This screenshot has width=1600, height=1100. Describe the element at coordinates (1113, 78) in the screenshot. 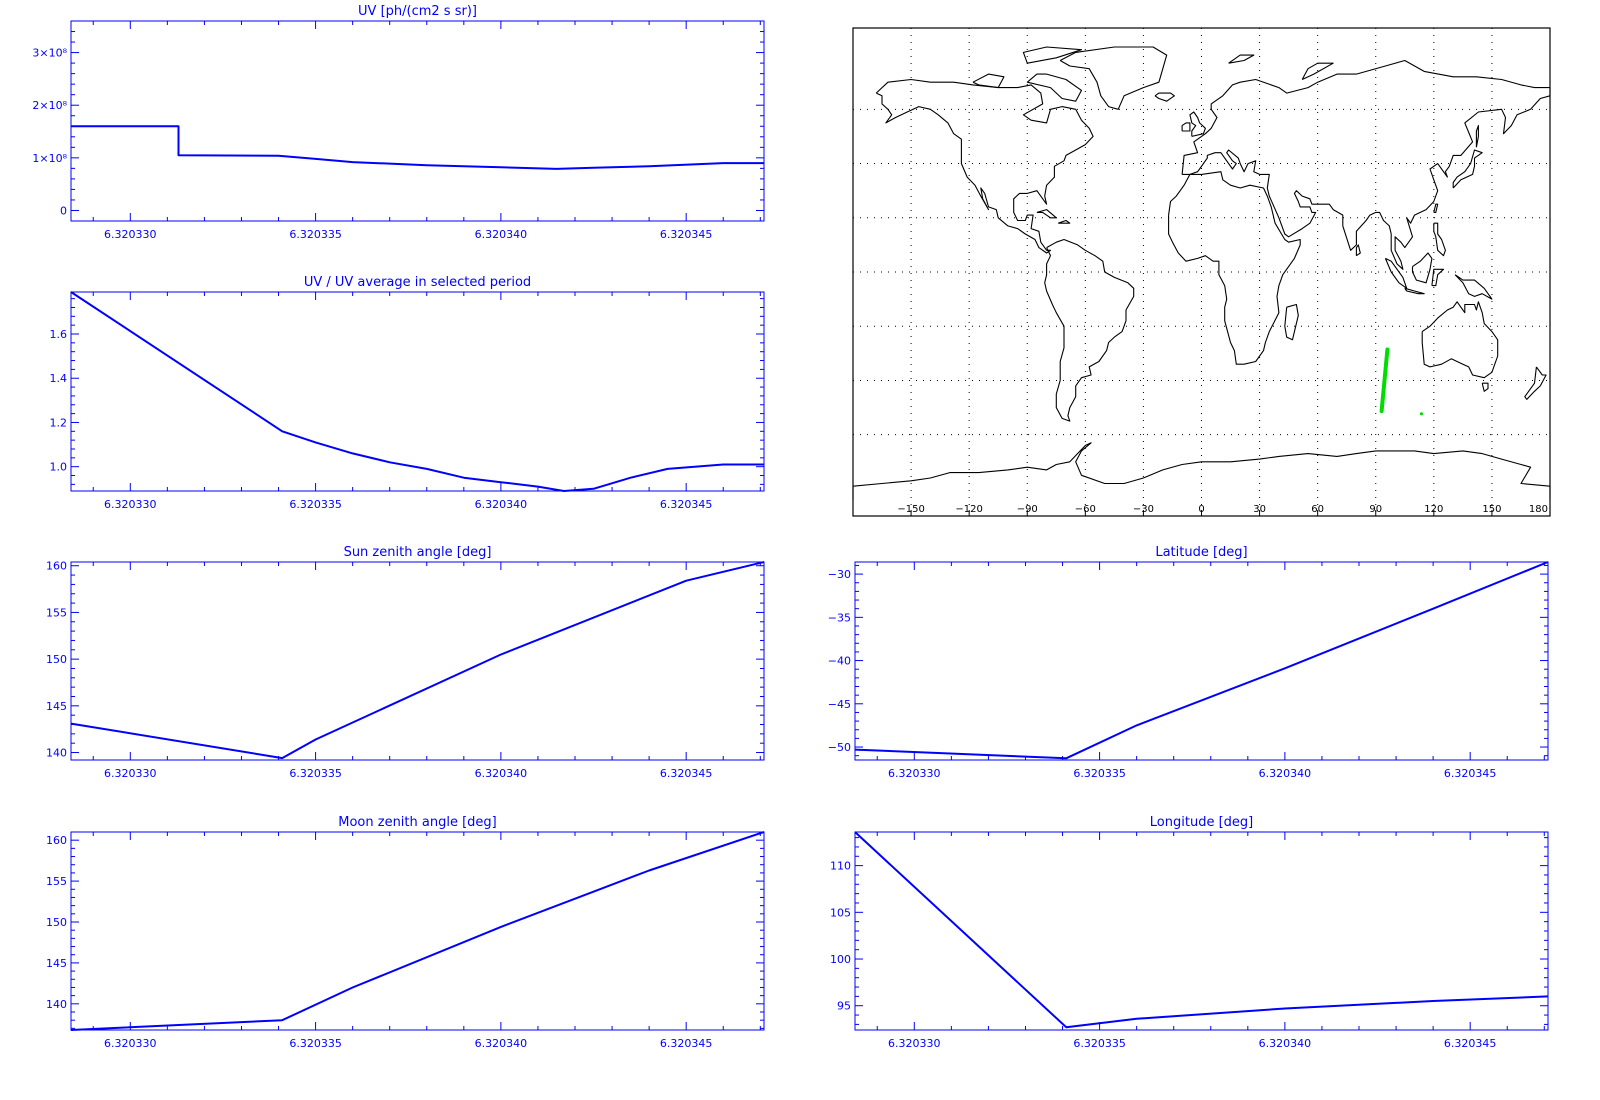

I see `coastline-greenland` at that location.